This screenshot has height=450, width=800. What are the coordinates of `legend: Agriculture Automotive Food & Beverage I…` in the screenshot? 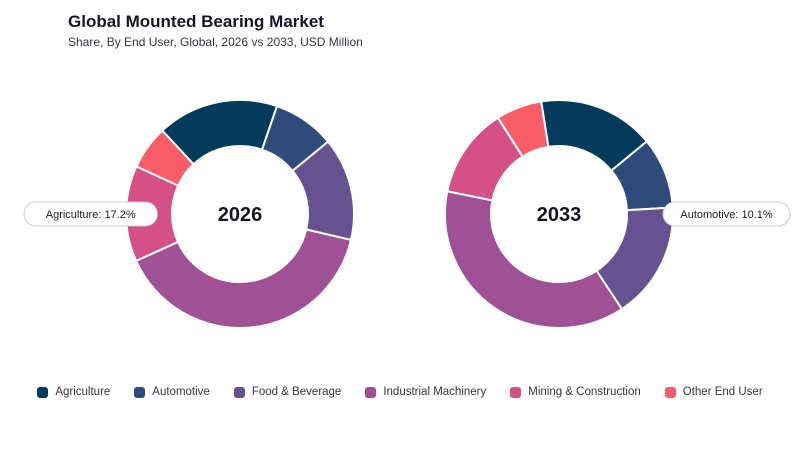 It's located at (400, 392).